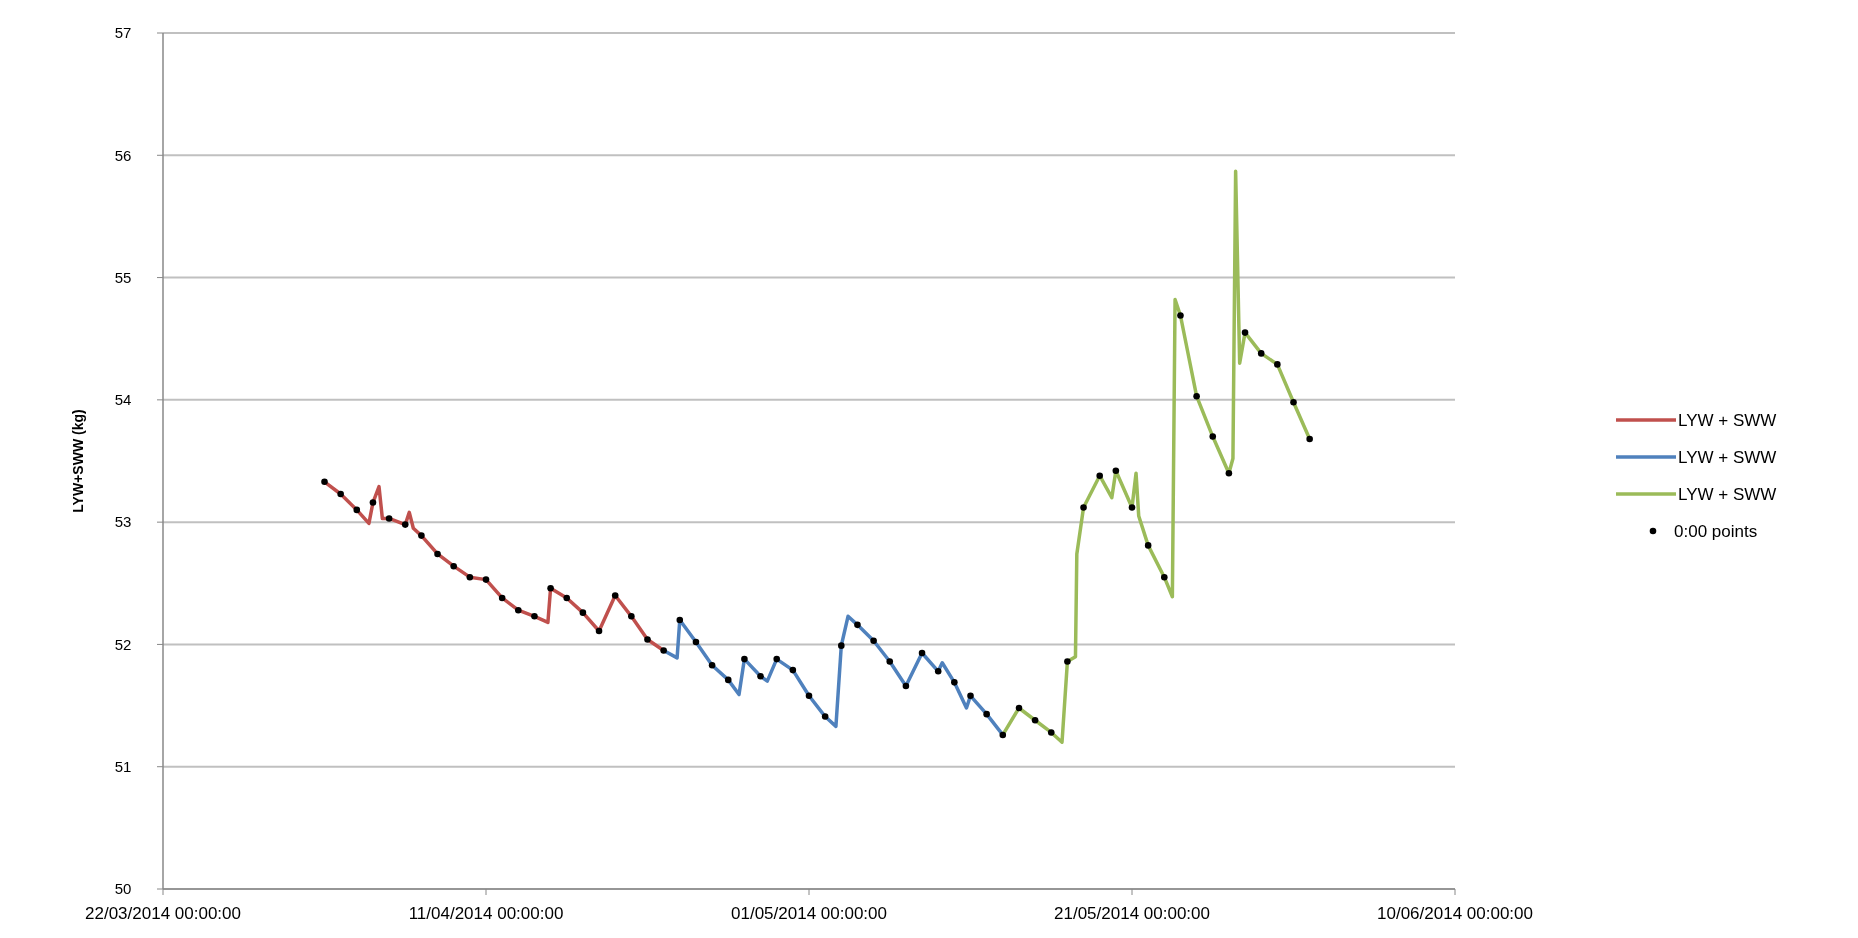 Image resolution: width=1858 pixels, height=938 pixels. I want to click on y-tick-label: 55, so click(123, 277).